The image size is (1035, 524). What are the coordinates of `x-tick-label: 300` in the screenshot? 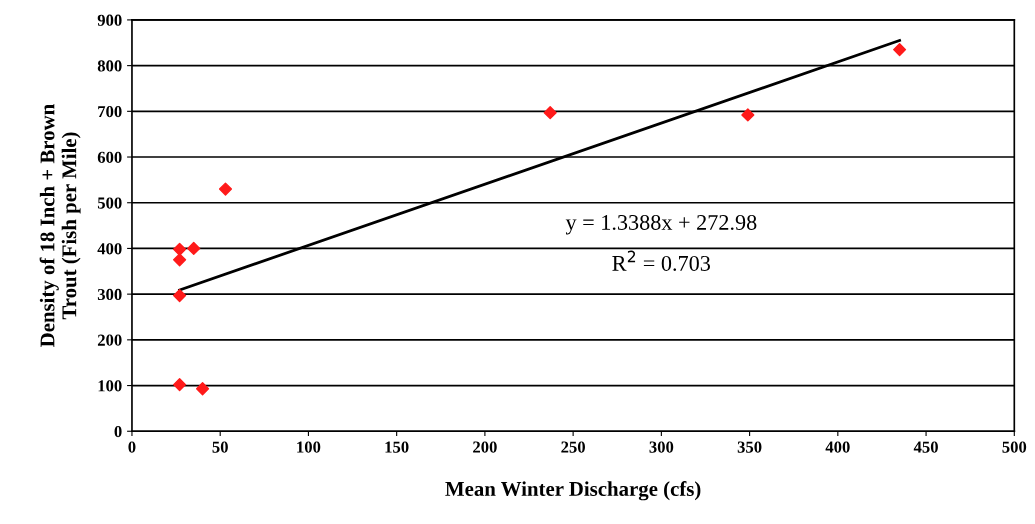 It's located at (661, 447).